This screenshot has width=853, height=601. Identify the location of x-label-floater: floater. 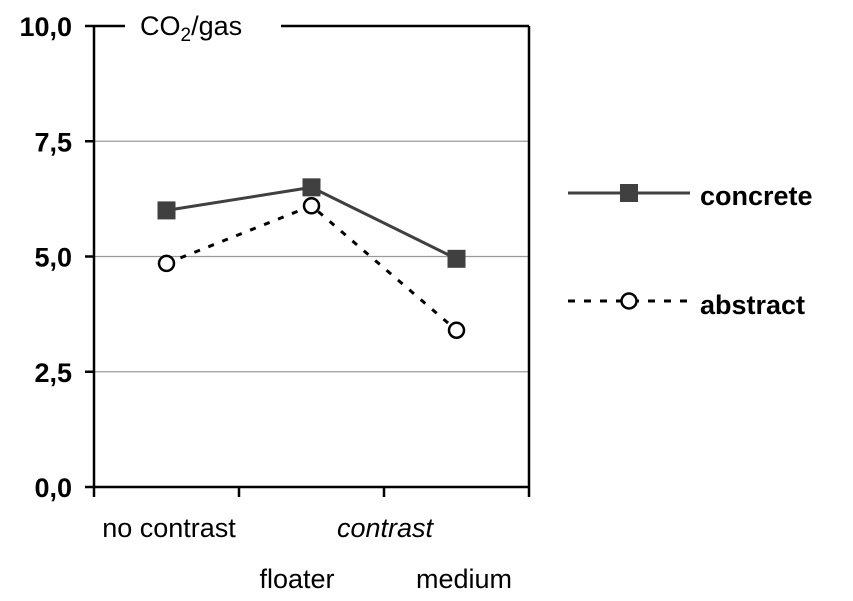
(296, 579).